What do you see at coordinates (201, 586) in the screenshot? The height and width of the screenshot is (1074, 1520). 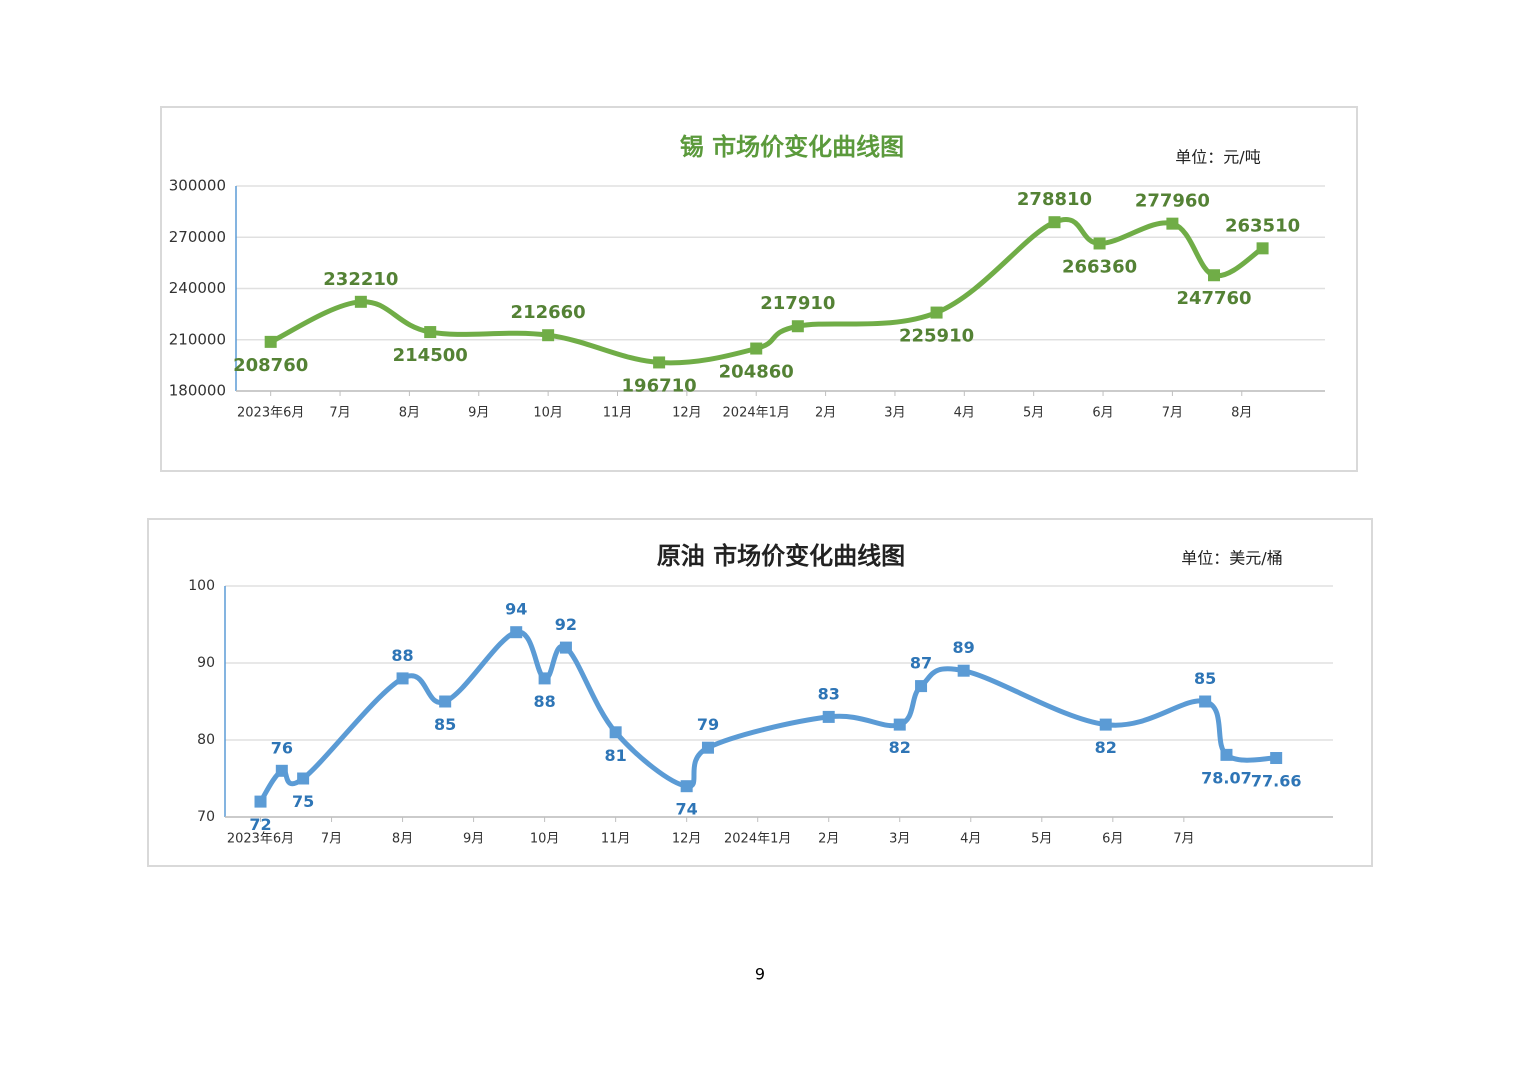 I see `y-tick-label: 100` at bounding box center [201, 586].